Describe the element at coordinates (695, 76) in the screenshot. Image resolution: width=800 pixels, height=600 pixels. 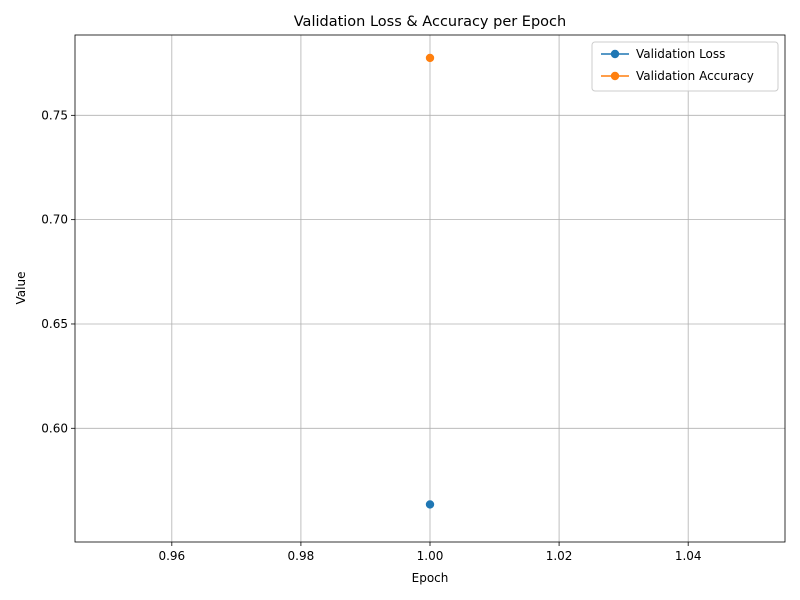
I see `legend-accuracy-label: Validation Accuracy` at that location.